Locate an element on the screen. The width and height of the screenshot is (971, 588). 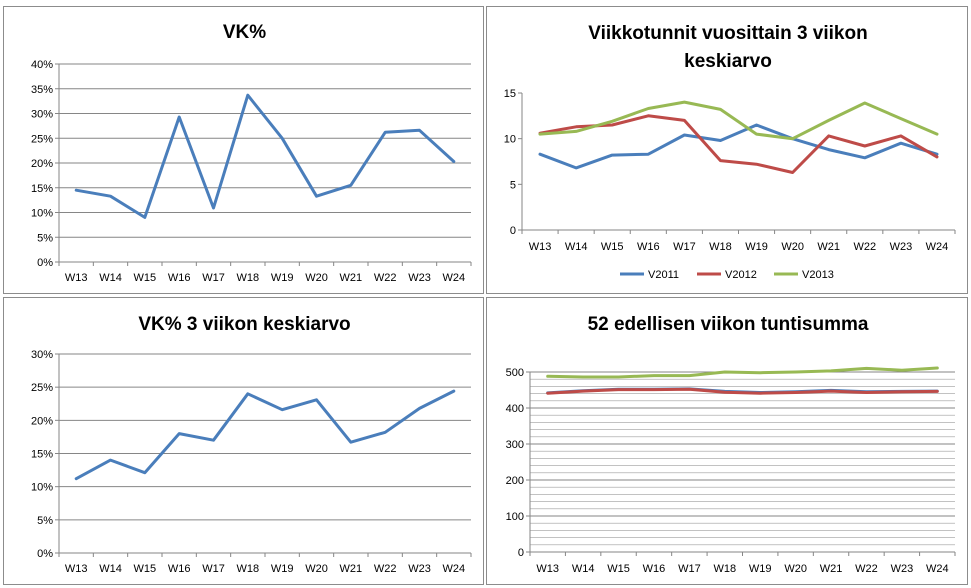
chart-title: keskiarvo is located at coordinates (728, 61).